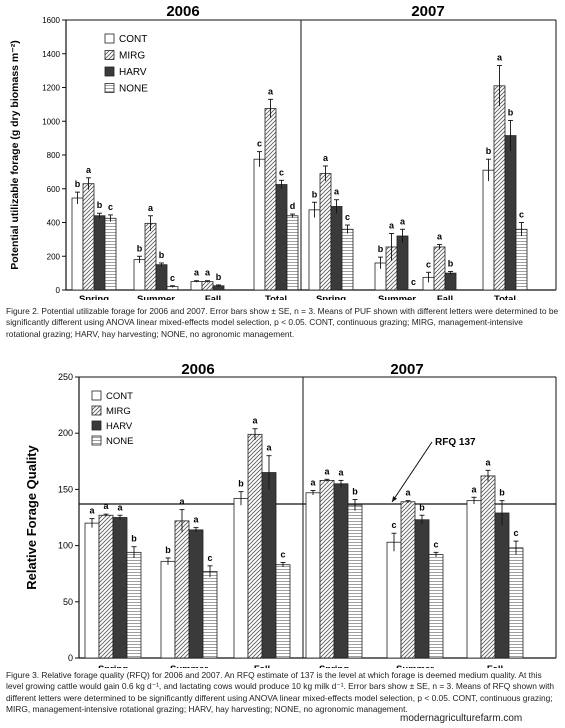  Describe the element at coordinates (196, 594) in the screenshot. I see `bar-harv-2006-summer` at that location.